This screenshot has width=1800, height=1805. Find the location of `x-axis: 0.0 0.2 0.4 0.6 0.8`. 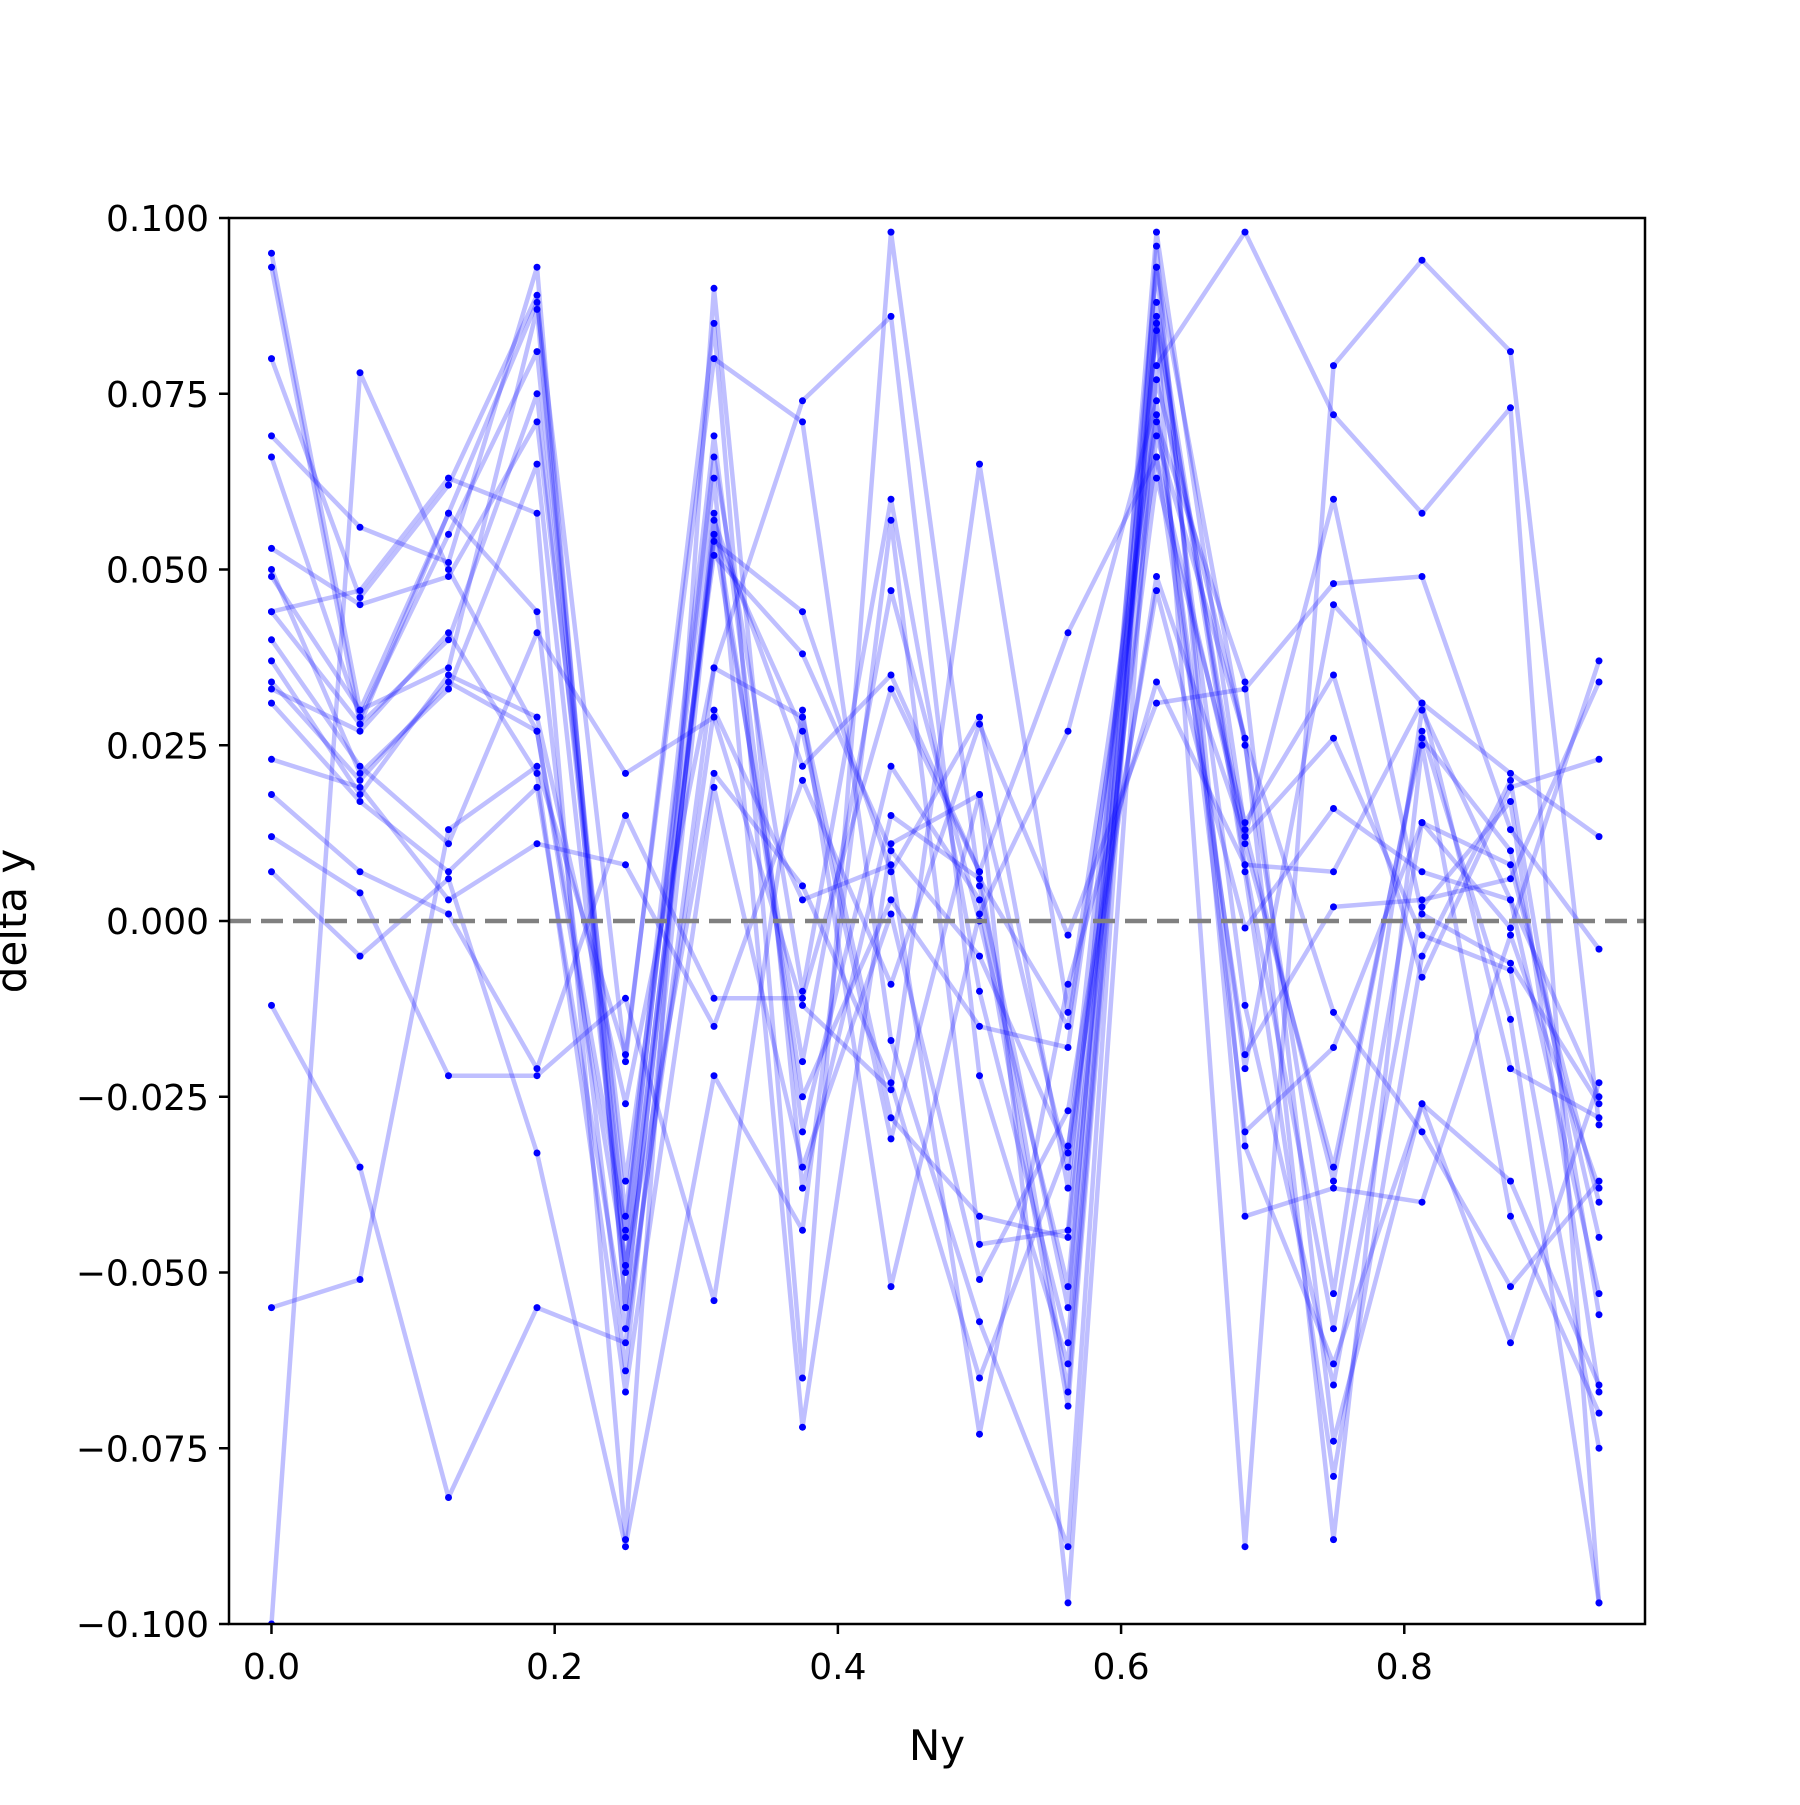

x-axis: 0.0 0.2 0.4 0.6 0.8 is located at coordinates (838, 1656).